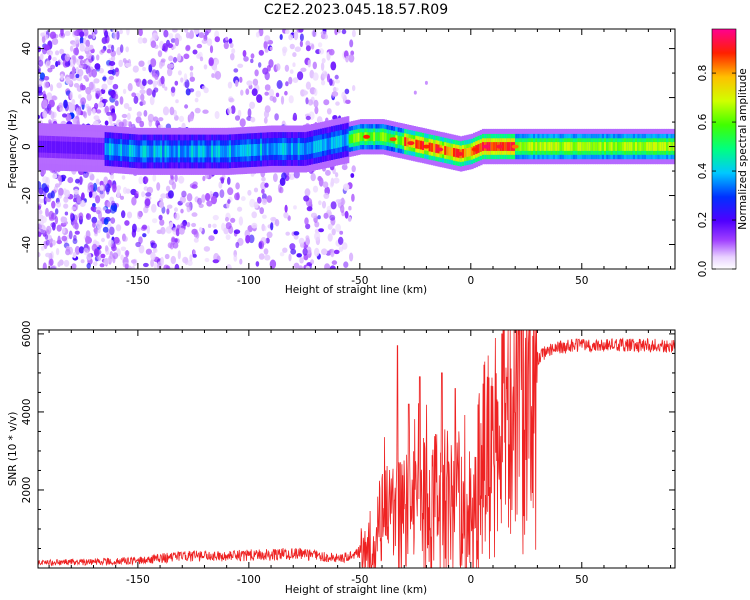 This screenshot has height=600, width=750. Describe the element at coordinates (138, 580) in the screenshot. I see `x-tick-label: -150` at that location.